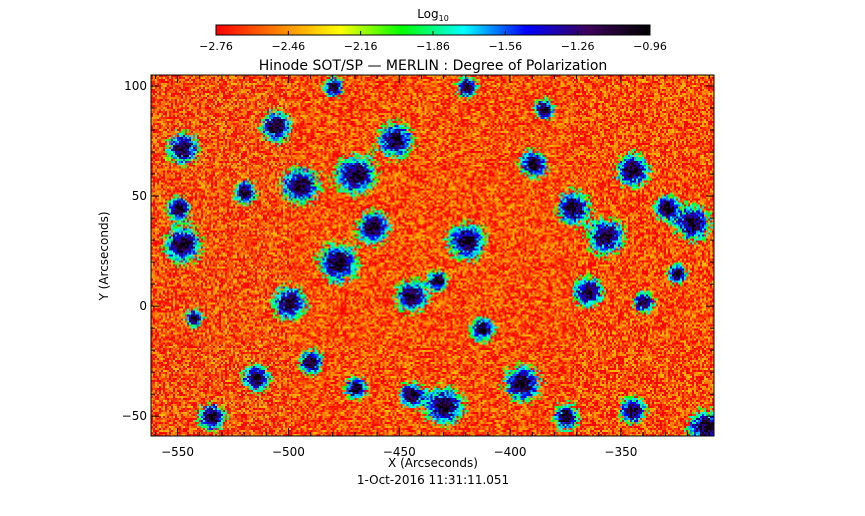 This screenshot has width=865, height=516. What do you see at coordinates (288, 46) in the screenshot?
I see `colorbar-tick-label: −2.46` at bounding box center [288, 46].